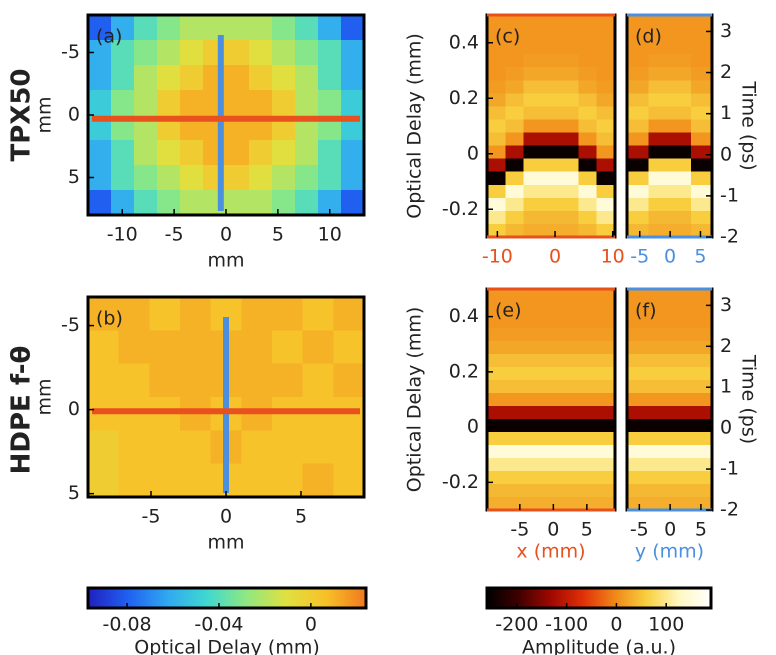 This screenshot has width=776, height=655. Describe the element at coordinates (639, 257) in the screenshot. I see `x-tick-label: -5` at that location.